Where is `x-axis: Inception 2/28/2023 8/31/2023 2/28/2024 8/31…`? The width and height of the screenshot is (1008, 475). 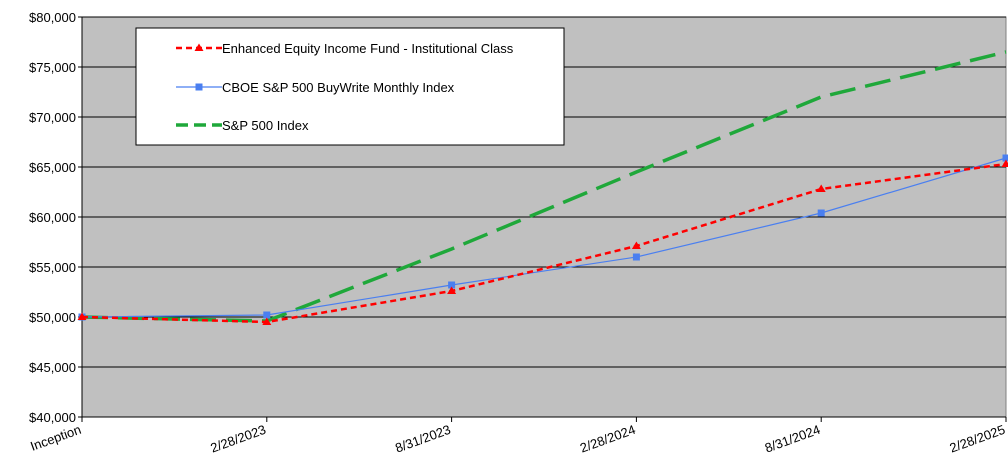 x-axis: Inception 2/28/2023 8/31/2023 2/28/2024 8/31… is located at coordinates (517, 436).